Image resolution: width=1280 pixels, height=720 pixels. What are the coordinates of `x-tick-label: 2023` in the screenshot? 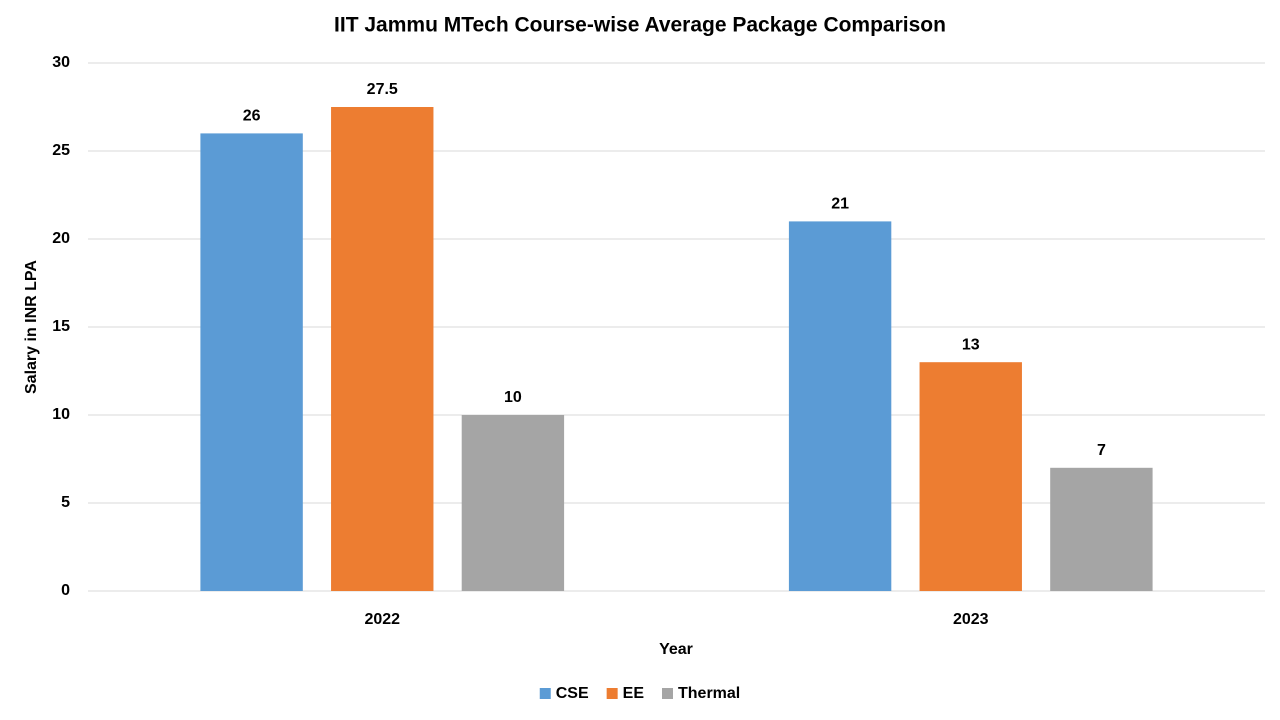 It's located at (971, 619).